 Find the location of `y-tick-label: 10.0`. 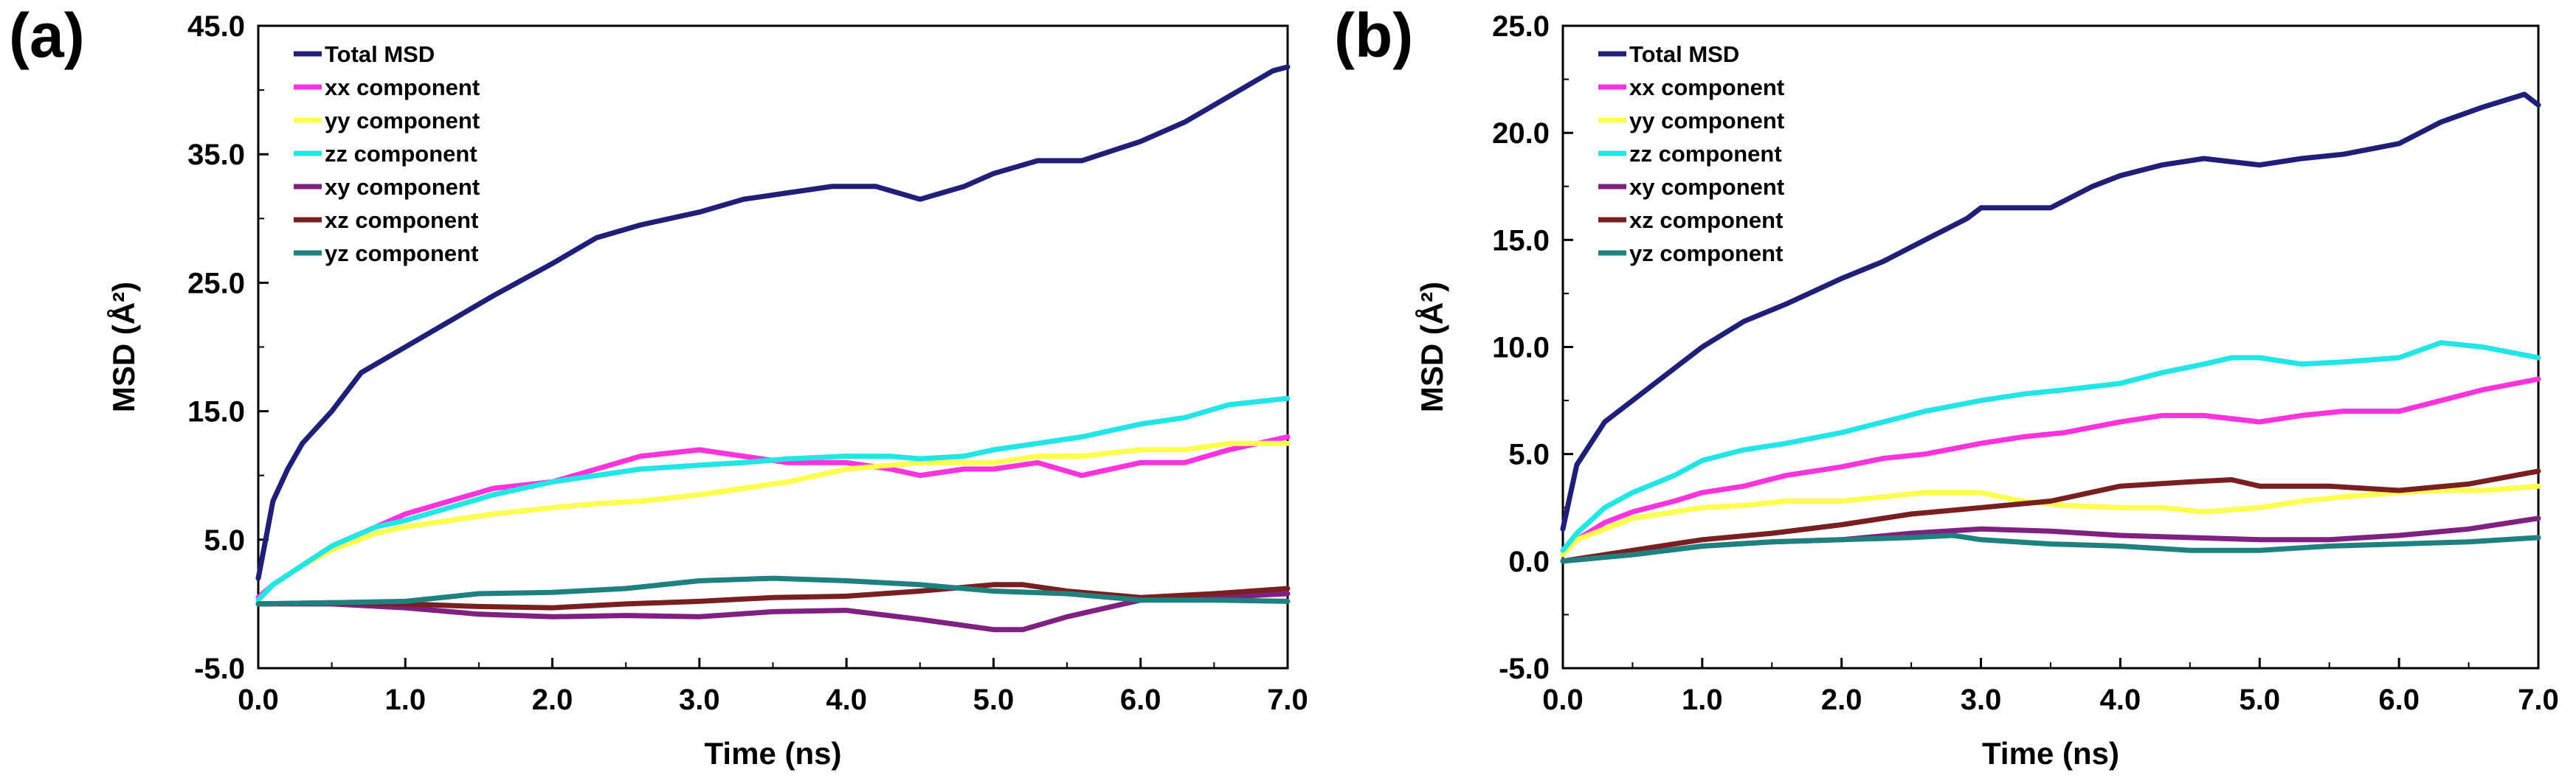

y-tick-label: 10.0 is located at coordinates (1521, 348).